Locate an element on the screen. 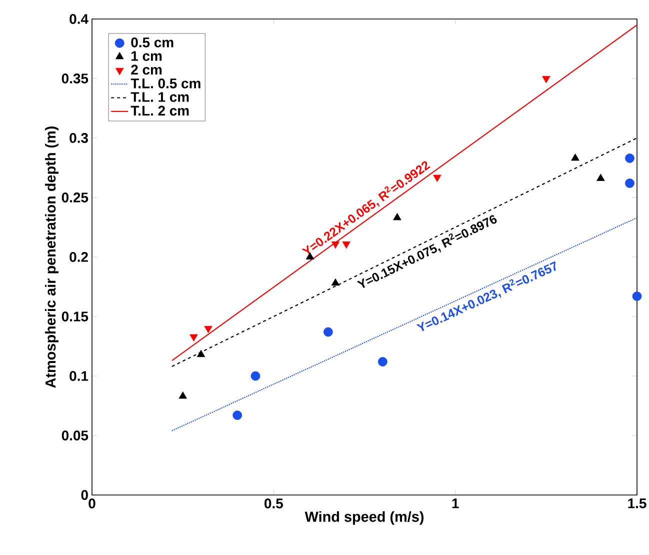  y-tick-label: 0.35 is located at coordinates (75, 79).